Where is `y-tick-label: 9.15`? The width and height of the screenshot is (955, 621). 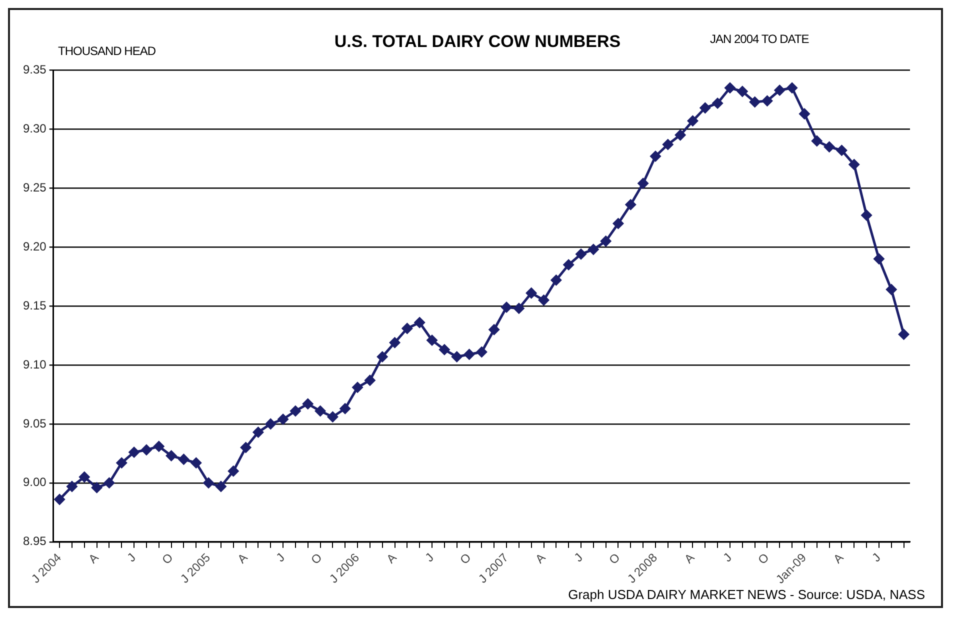 y-tick-label: 9.15 is located at coordinates (34, 305).